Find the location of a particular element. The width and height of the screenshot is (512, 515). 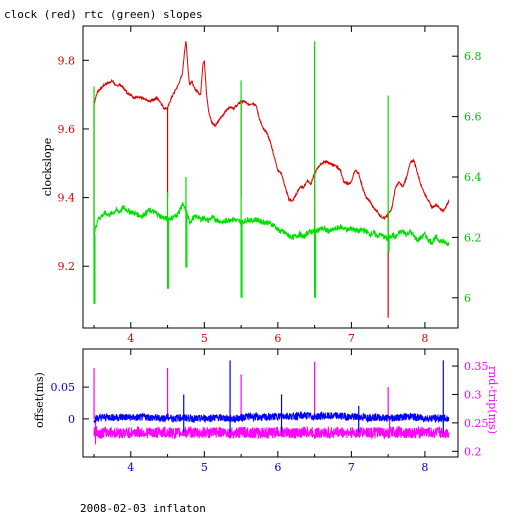

footer-text: 2008-02-03 inflaton is located at coordinates (143, 508).